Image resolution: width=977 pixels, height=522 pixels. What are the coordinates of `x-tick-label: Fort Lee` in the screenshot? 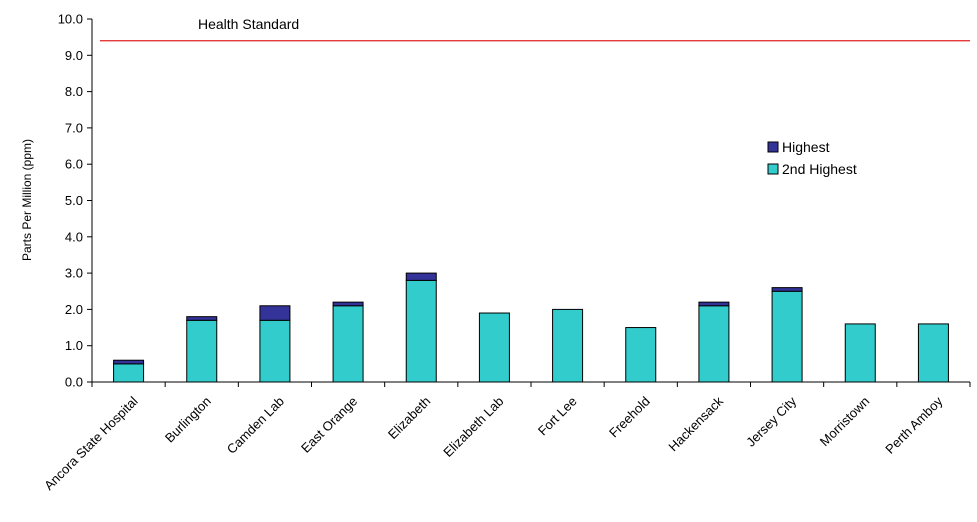 It's located at (557, 416).